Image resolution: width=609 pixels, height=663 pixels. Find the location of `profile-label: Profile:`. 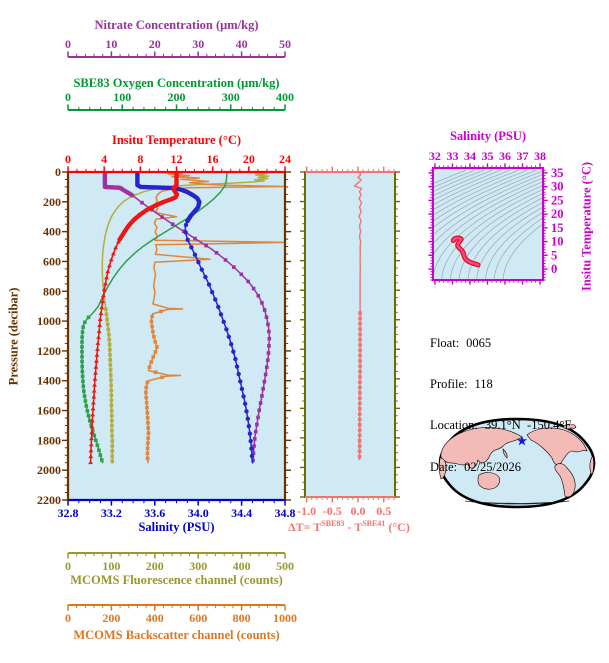

profile-label: Profile: is located at coordinates (449, 383).